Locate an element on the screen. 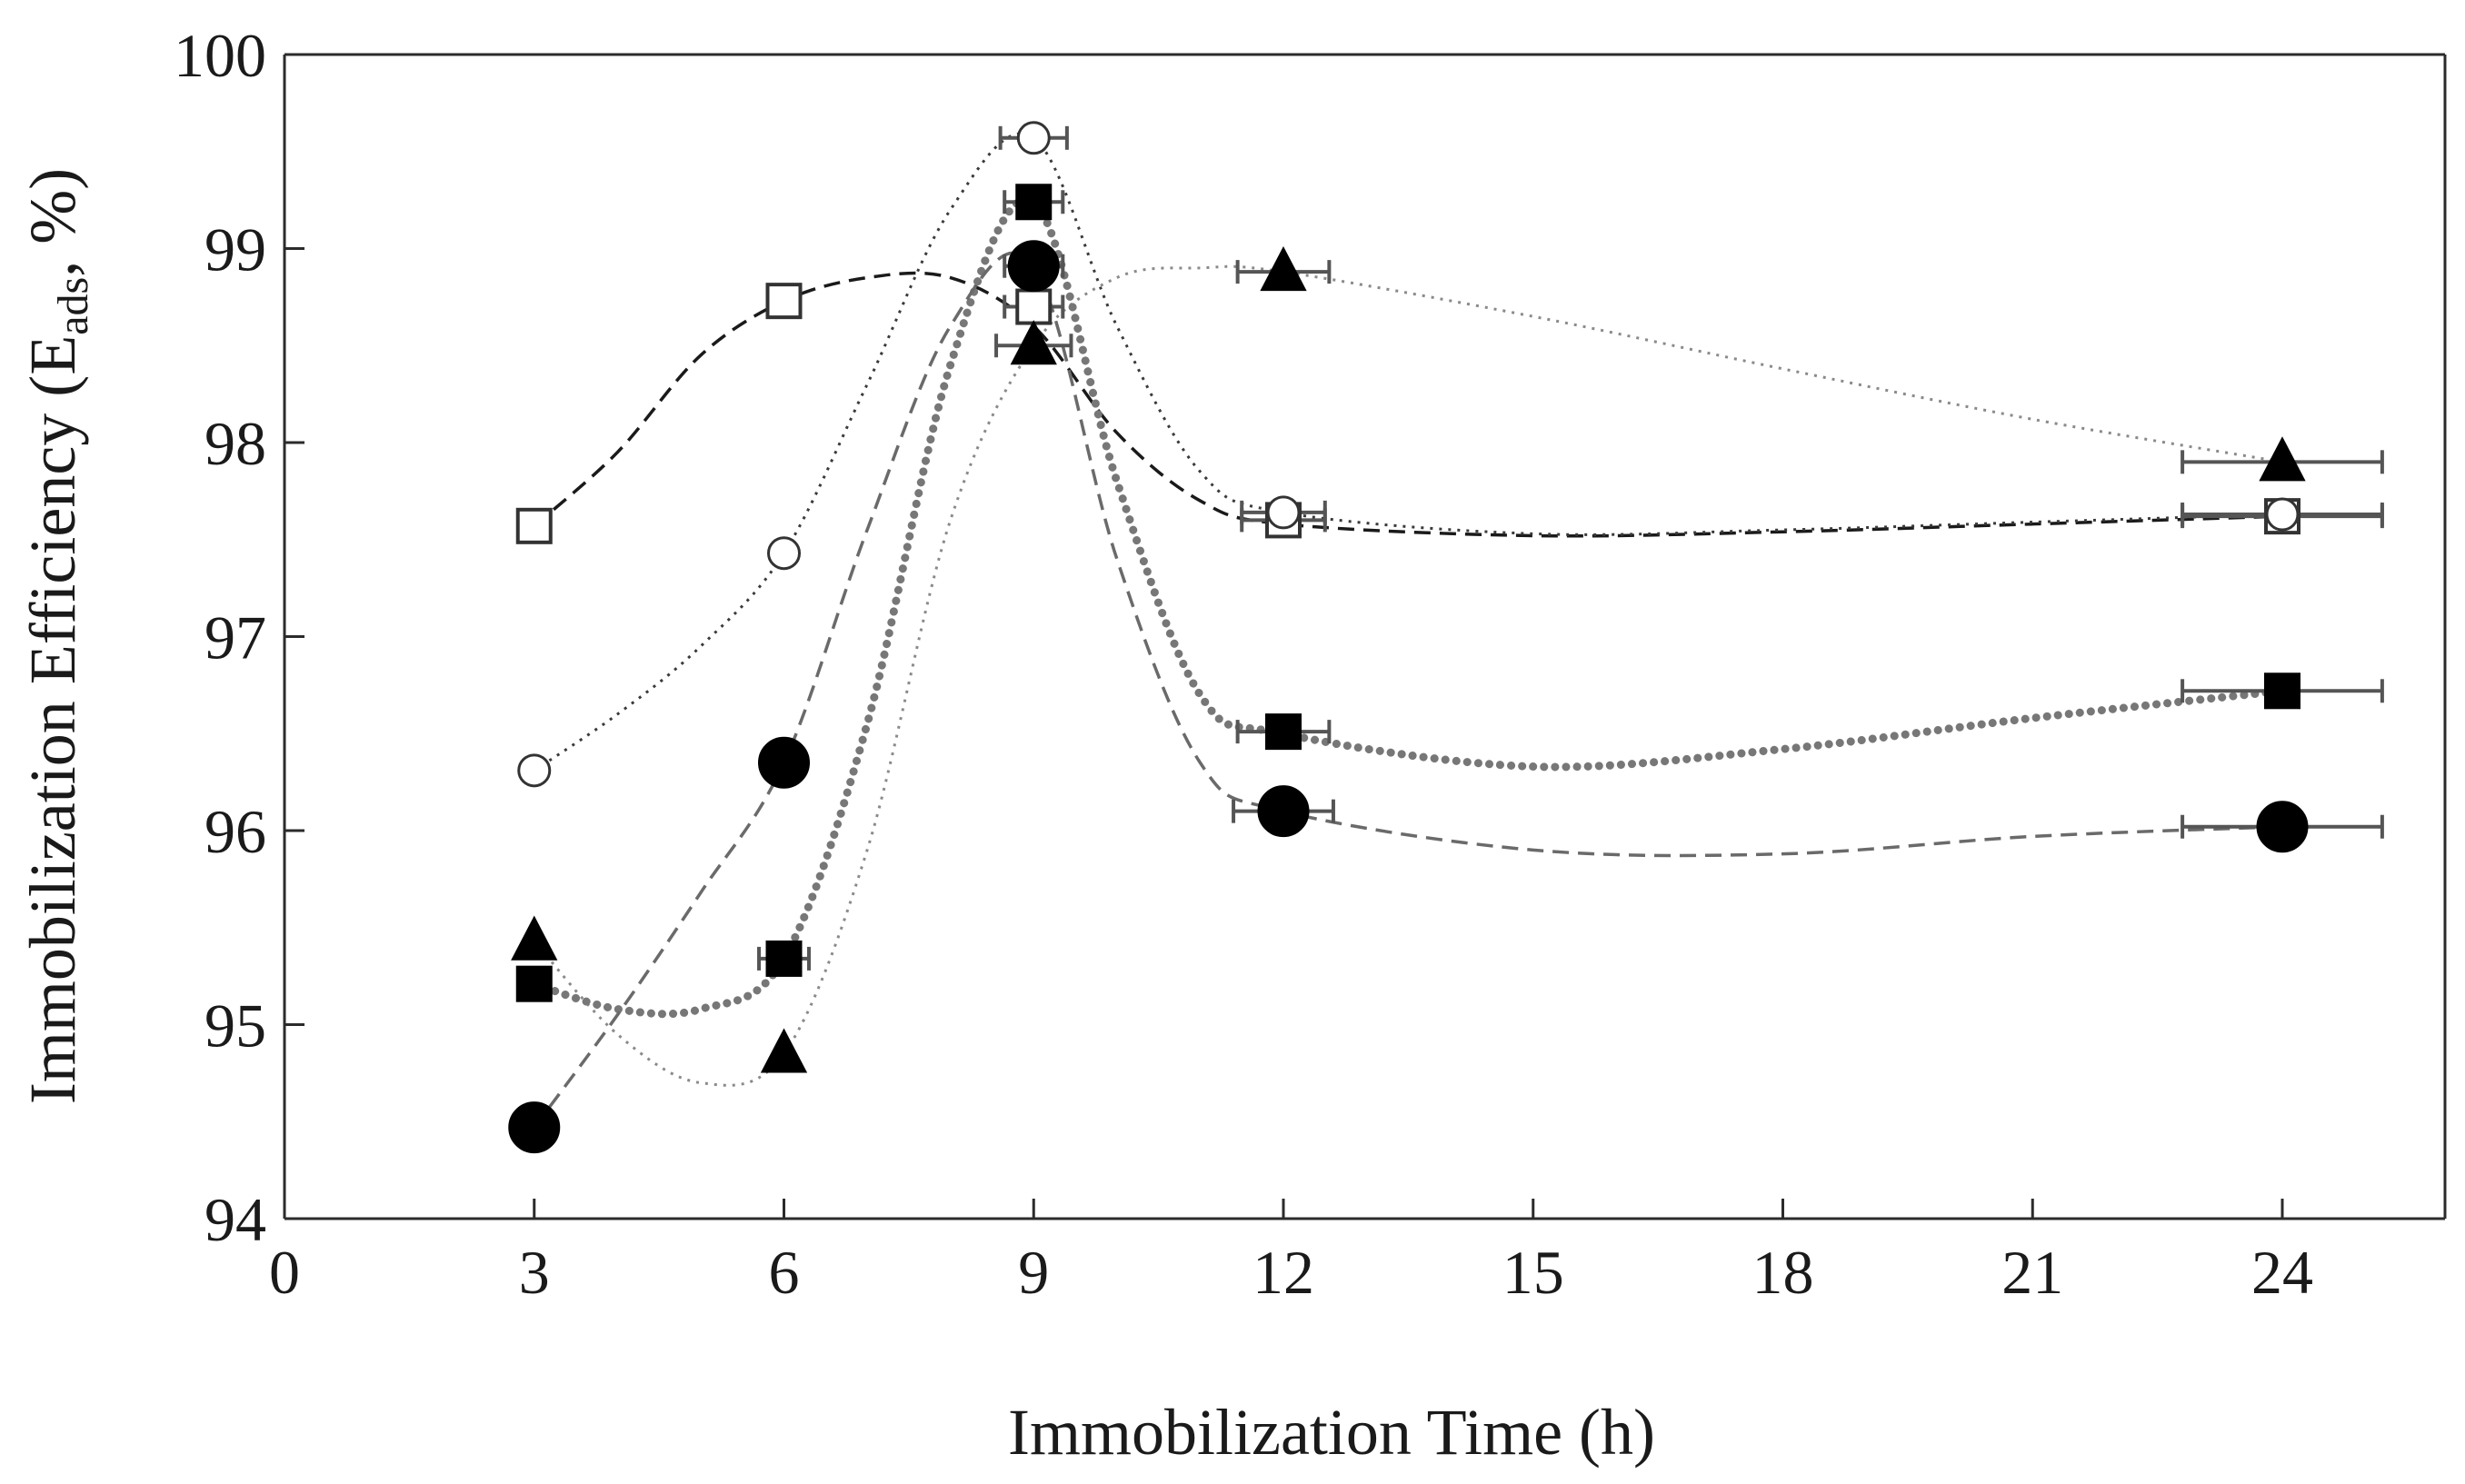 The image size is (2465, 1484). x-axis-ticks: 0 3 6 9 12 15 18 21 24 is located at coordinates (1291, 1253).